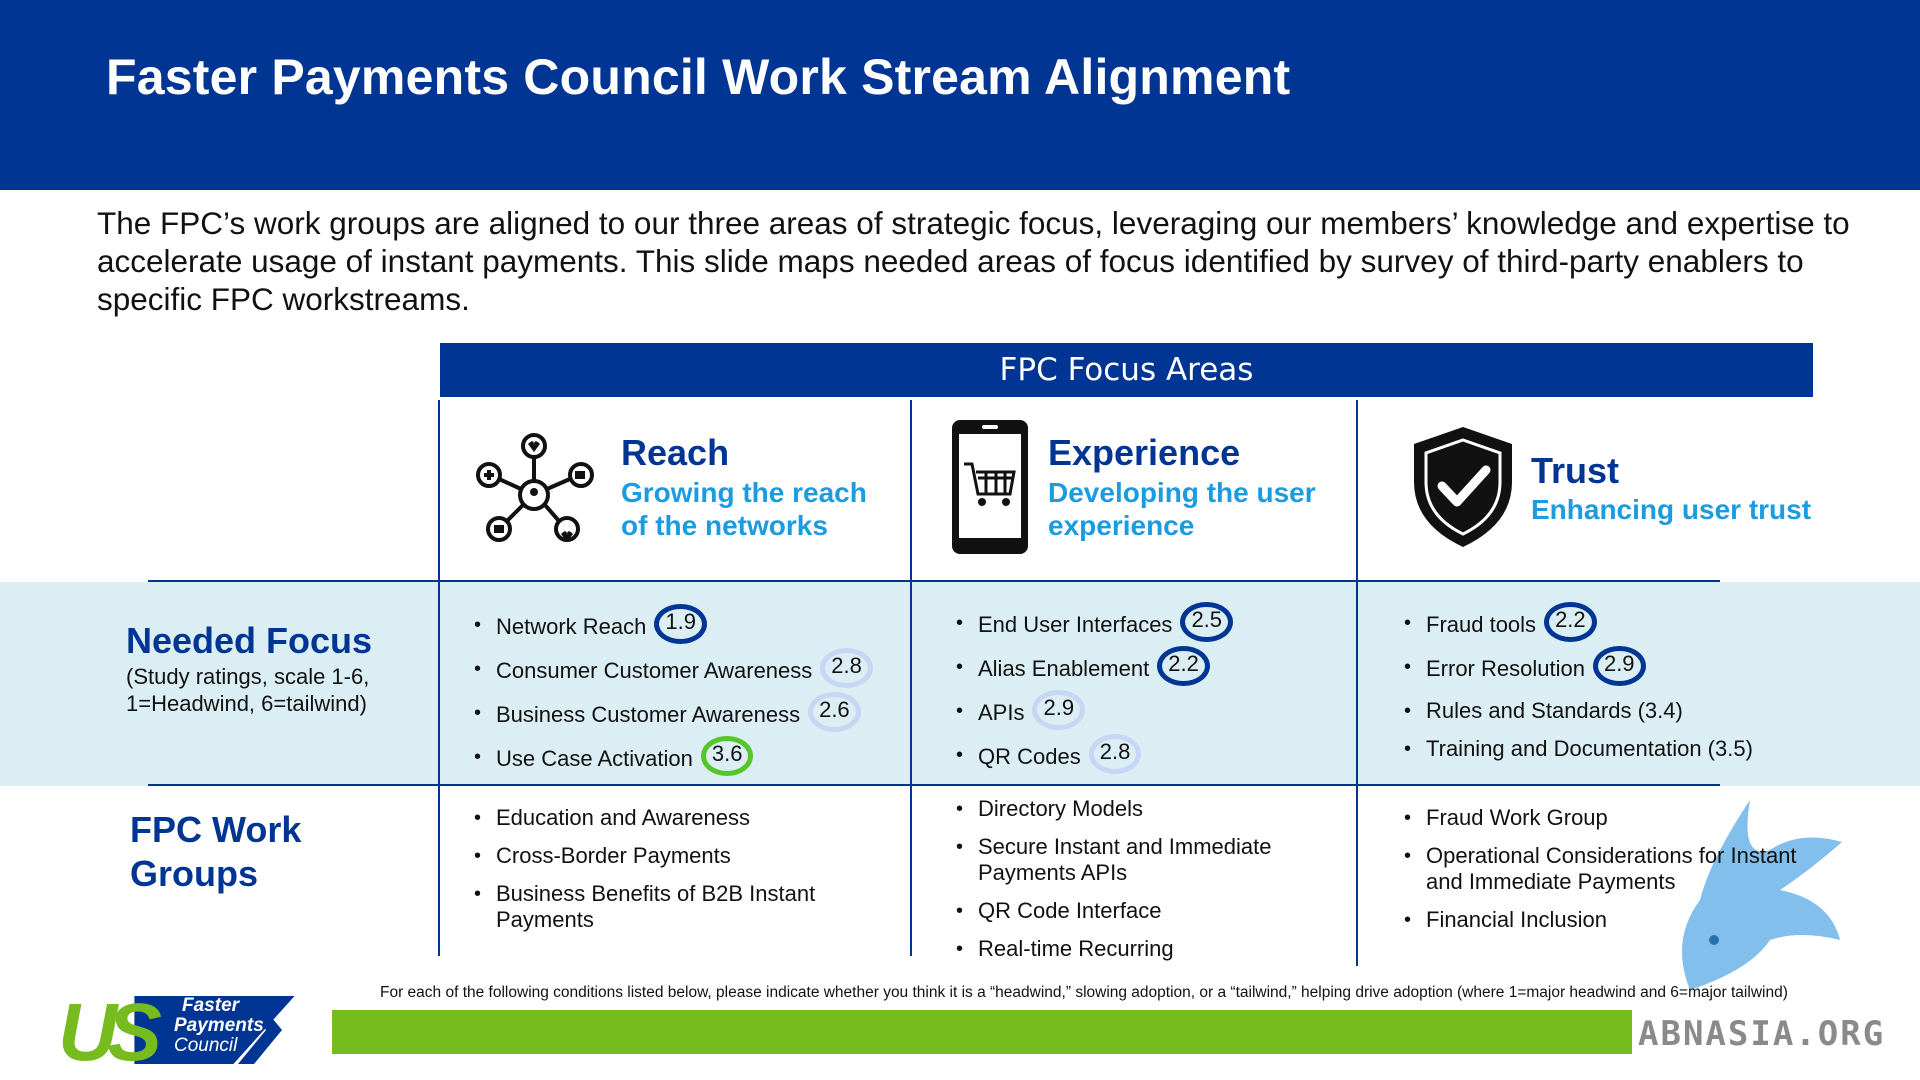 Image resolution: width=1920 pixels, height=1080 pixels. I want to click on logo-line-2: Payments, so click(219, 1025).